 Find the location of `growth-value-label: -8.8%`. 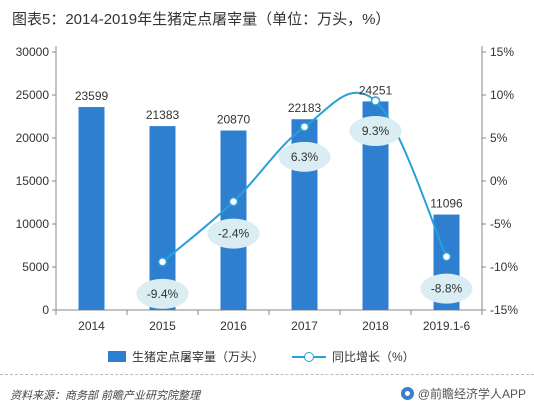

growth-value-label: -8.8% is located at coordinates (447, 289).